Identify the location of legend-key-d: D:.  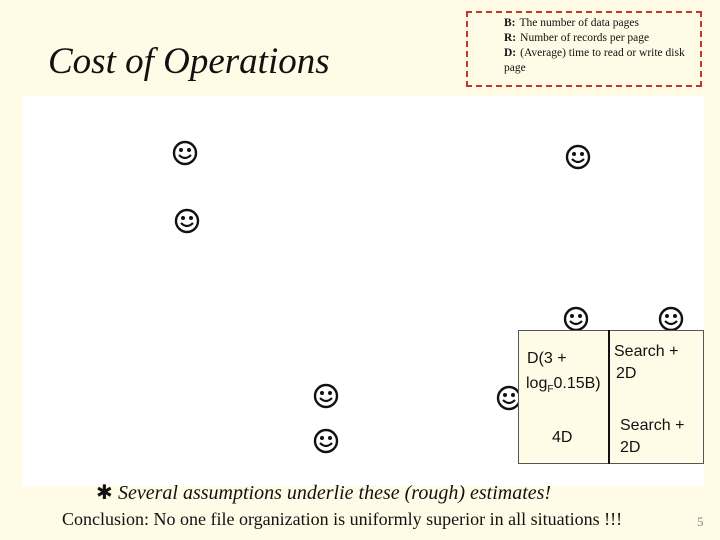
(510, 53).